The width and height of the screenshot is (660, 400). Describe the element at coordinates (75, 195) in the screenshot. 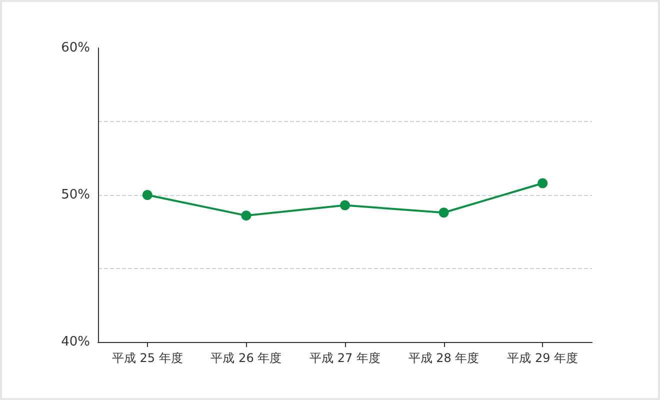

I see `y-tick-label: 50%` at that location.